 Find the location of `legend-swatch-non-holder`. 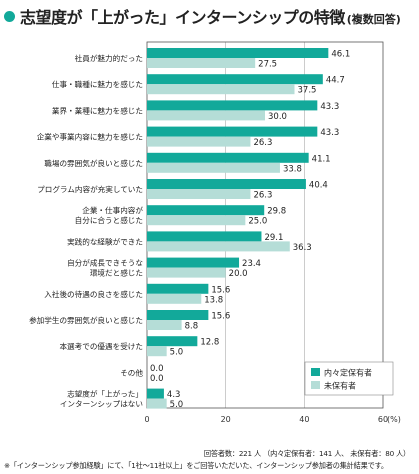

legend-swatch-non-holder is located at coordinates (315, 385).